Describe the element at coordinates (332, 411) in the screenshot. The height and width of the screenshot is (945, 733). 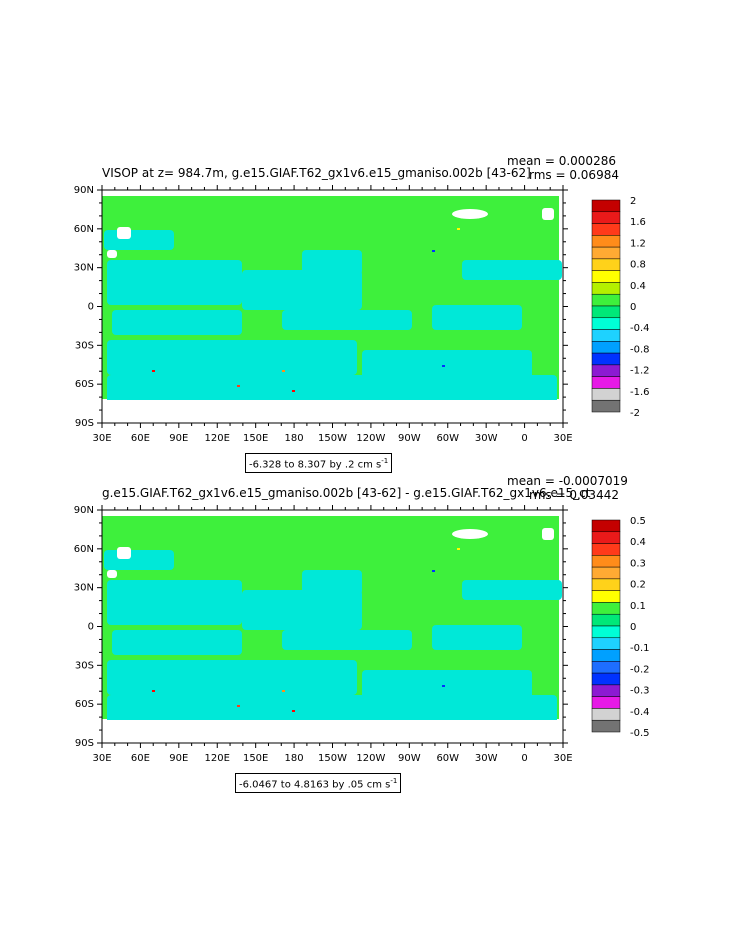
I see `antarctic-mask` at that location.